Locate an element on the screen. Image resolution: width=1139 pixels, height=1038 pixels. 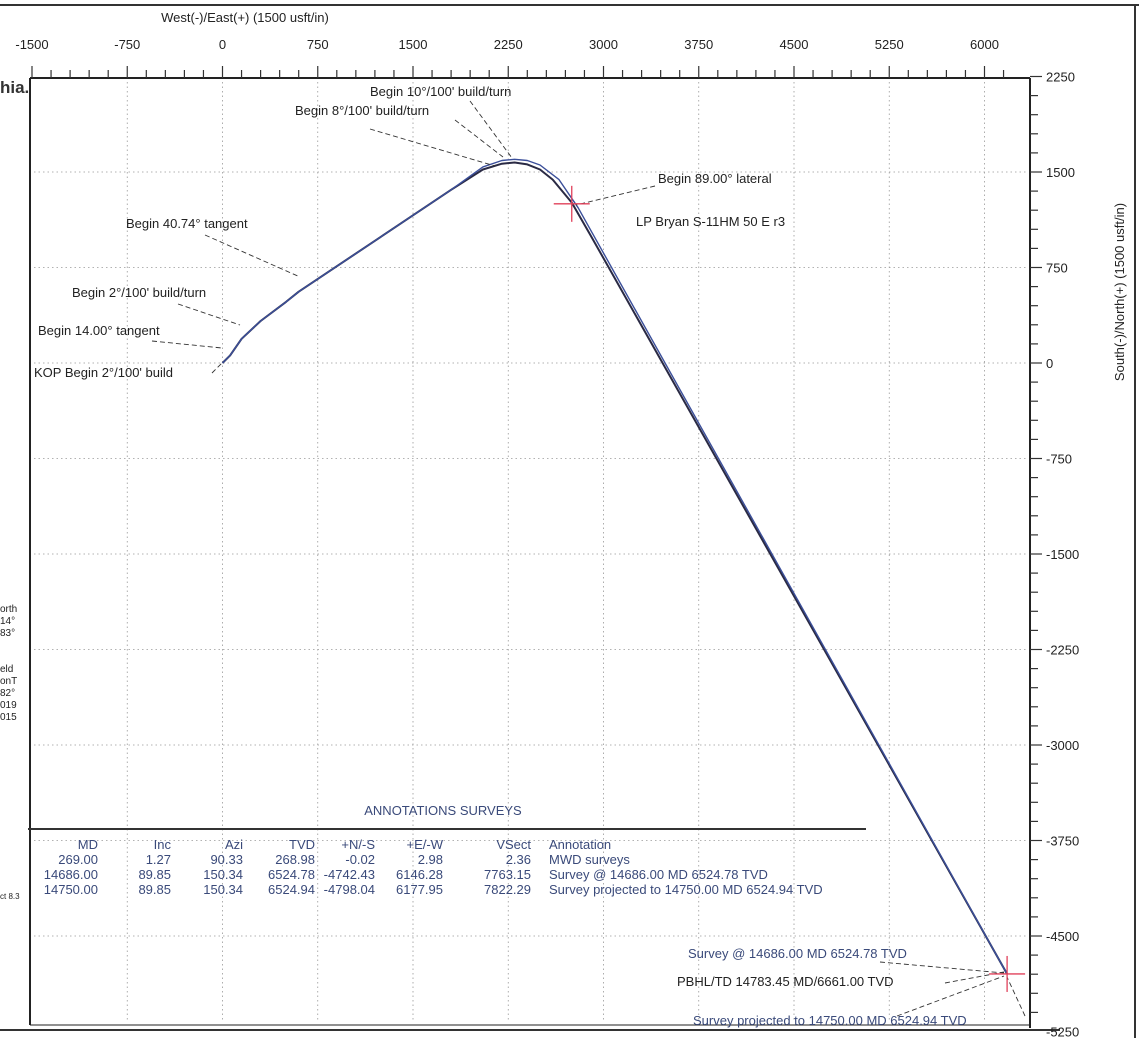
table-cell: 6524.78 is located at coordinates (291, 874).